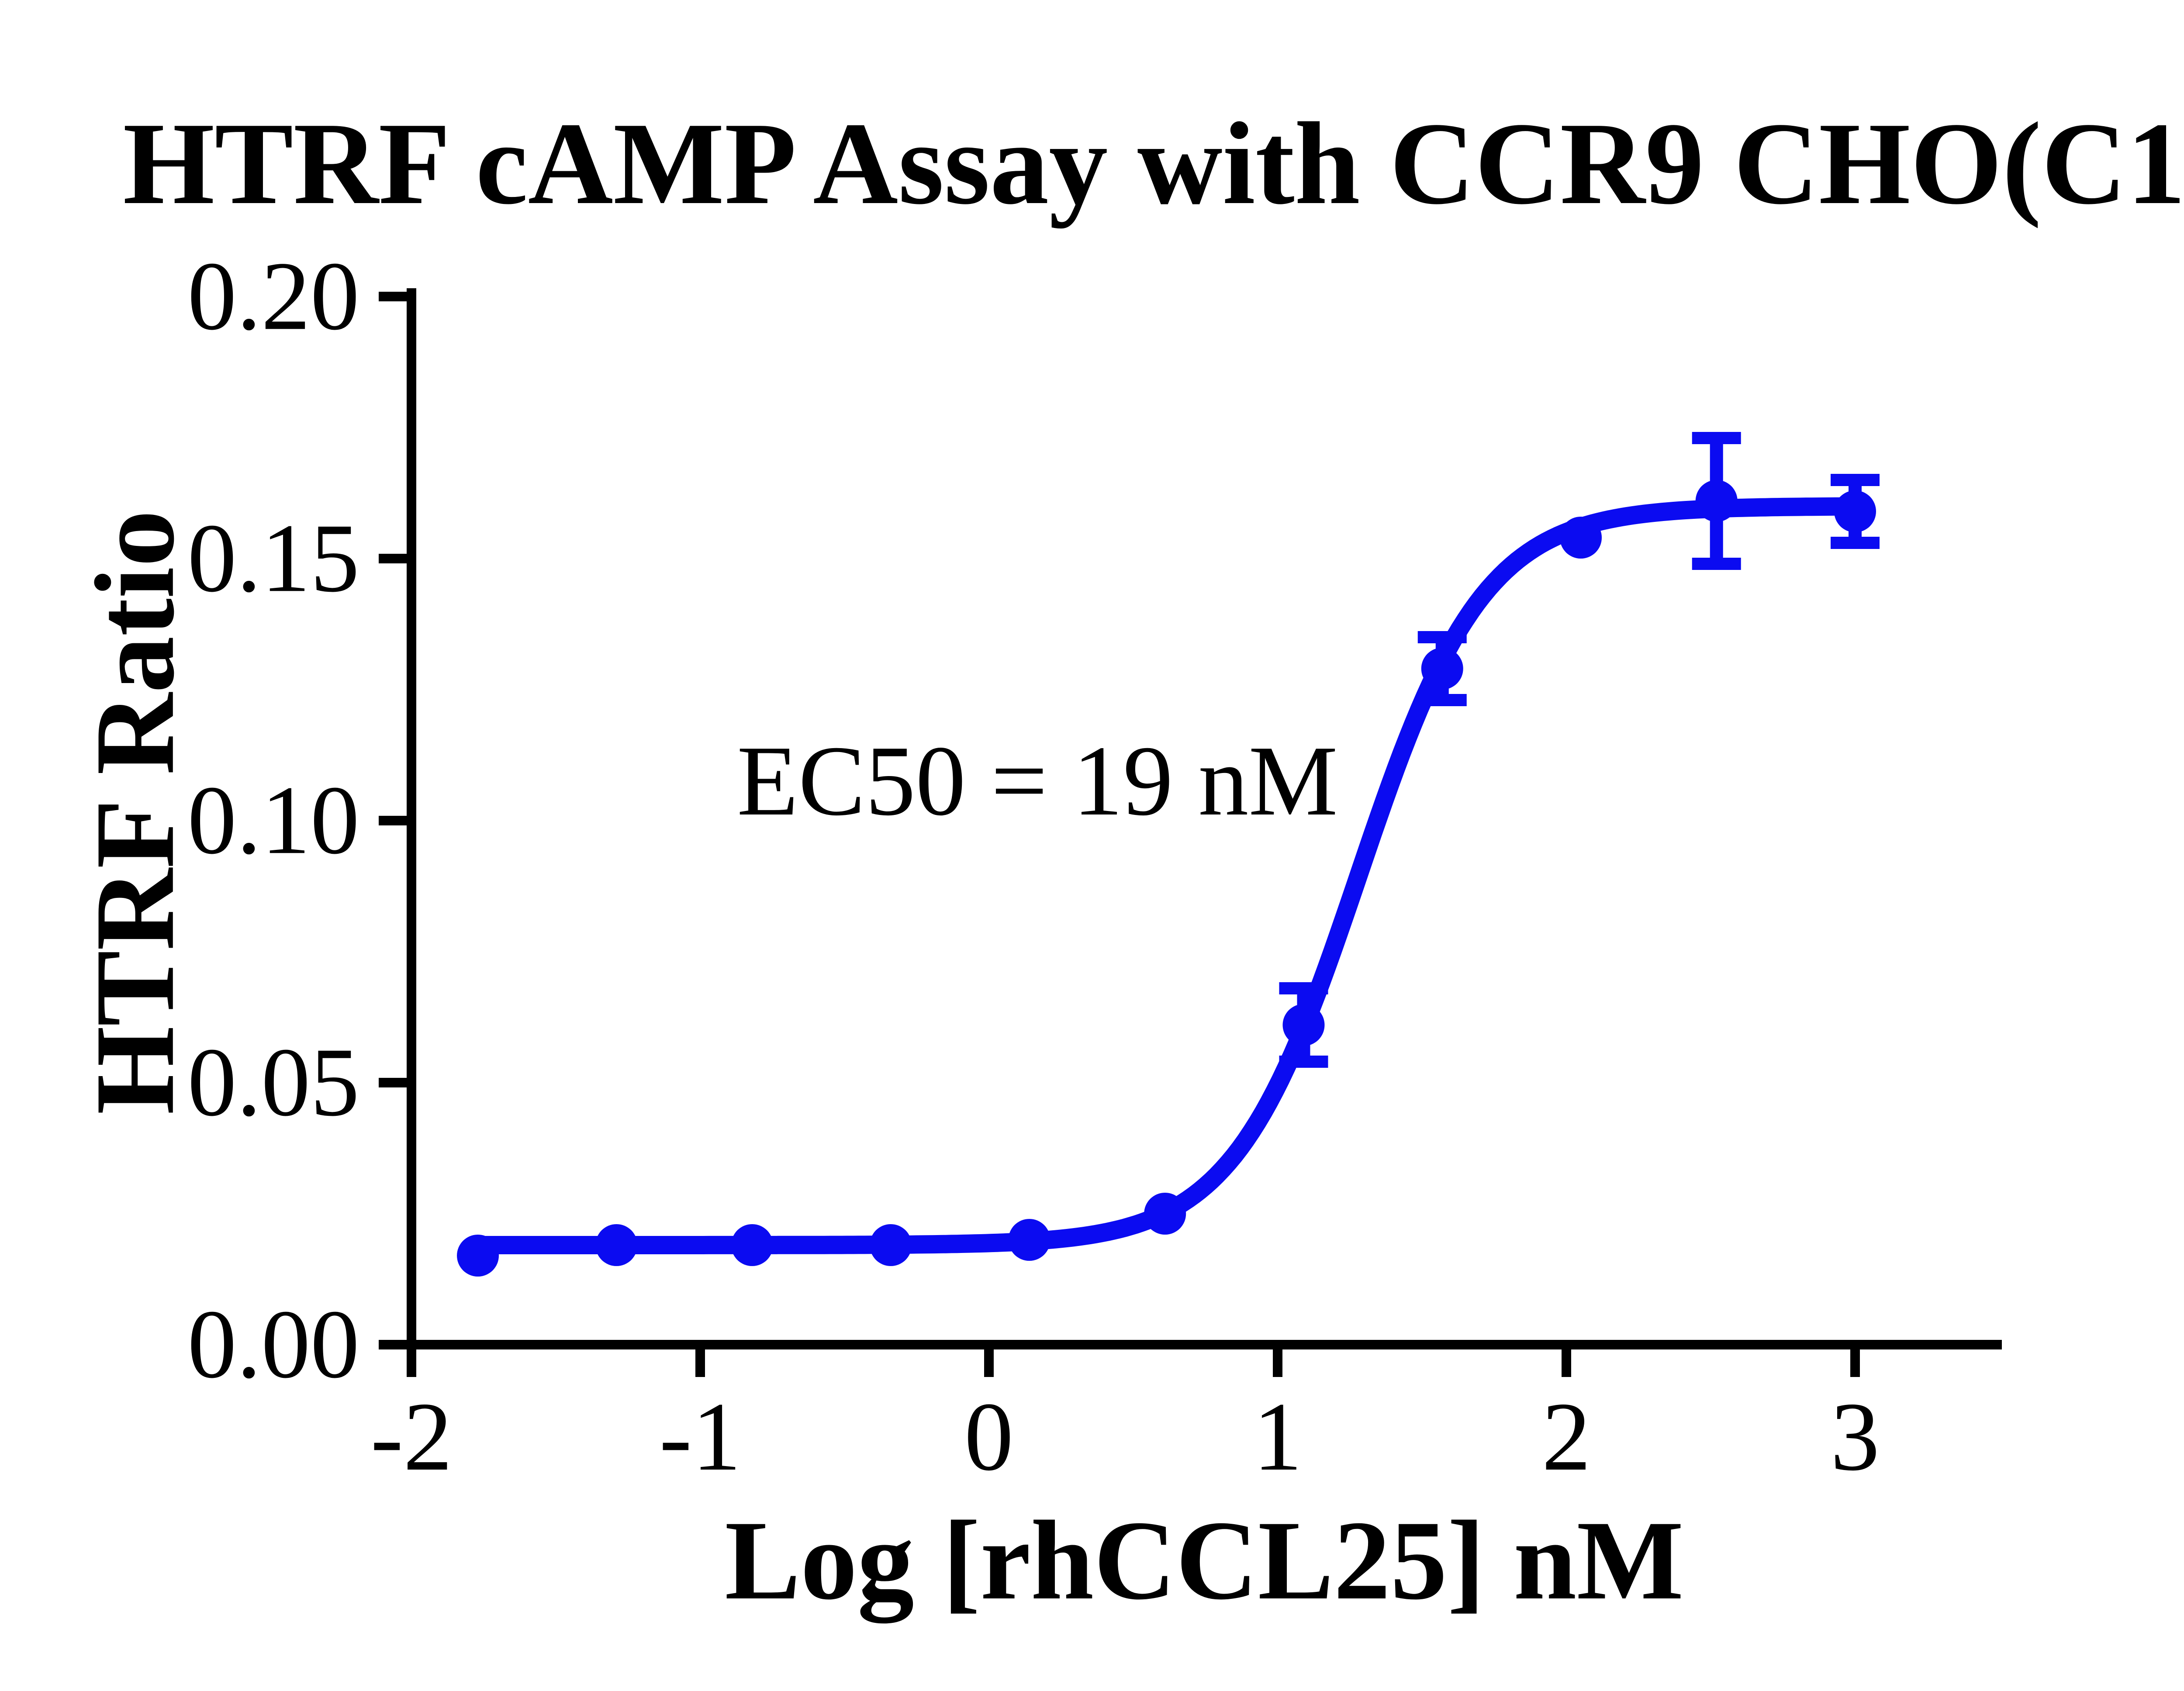 Image resolution: width=2184 pixels, height=1691 pixels. What do you see at coordinates (273, 1081) in the screenshot?
I see `y-tick-label: 0.05` at bounding box center [273, 1081].